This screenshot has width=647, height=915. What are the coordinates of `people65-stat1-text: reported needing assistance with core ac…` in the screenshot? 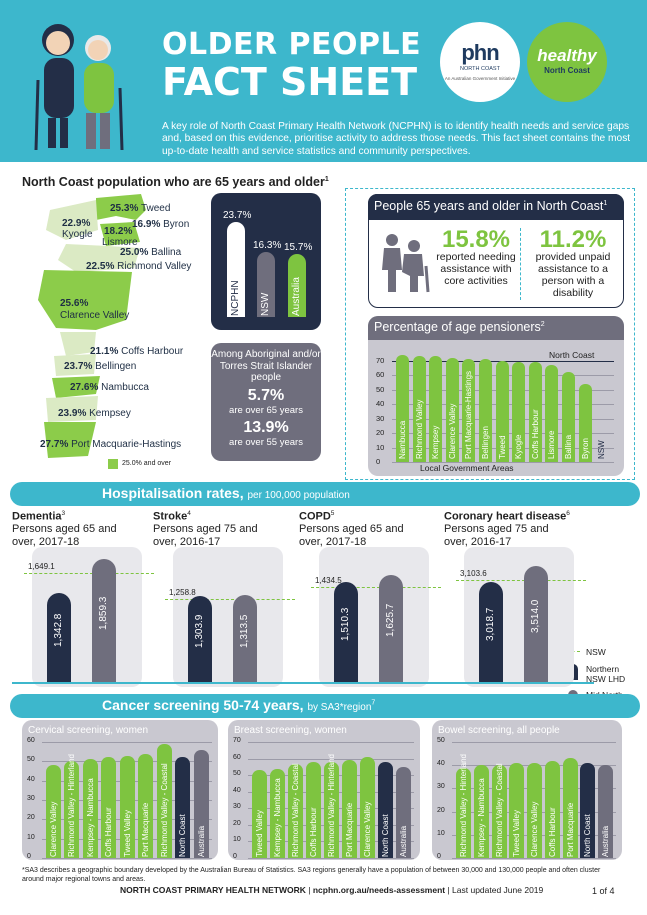 It's located at (476, 269).